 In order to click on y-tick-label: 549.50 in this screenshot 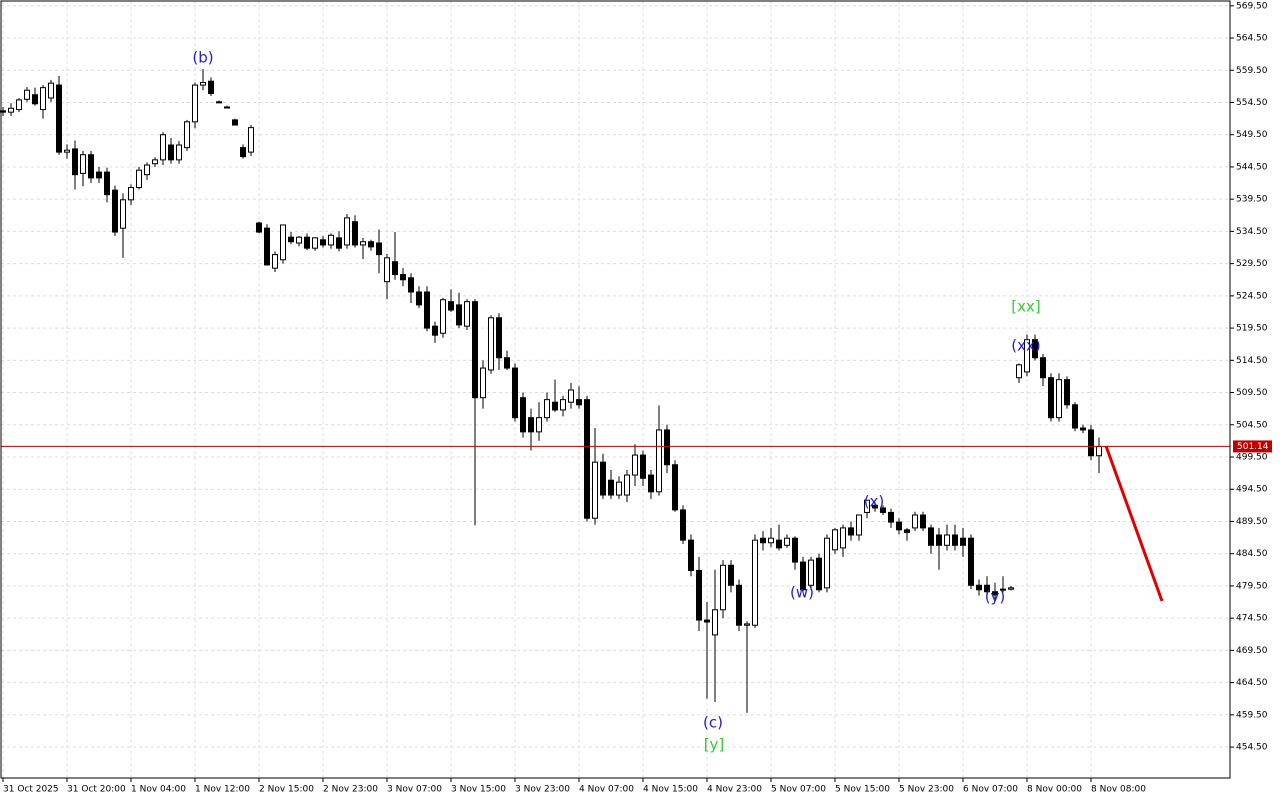, I will do `click(1252, 135)`.